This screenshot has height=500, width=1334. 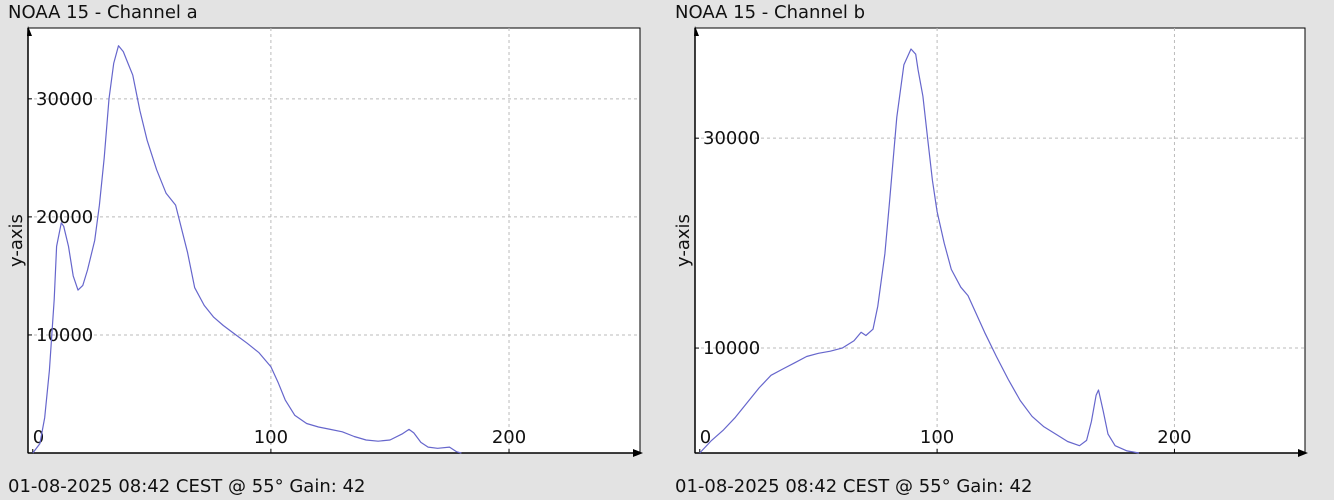 I want to click on chart-a-title: NOAA 15 - Channel a, so click(x=103, y=12).